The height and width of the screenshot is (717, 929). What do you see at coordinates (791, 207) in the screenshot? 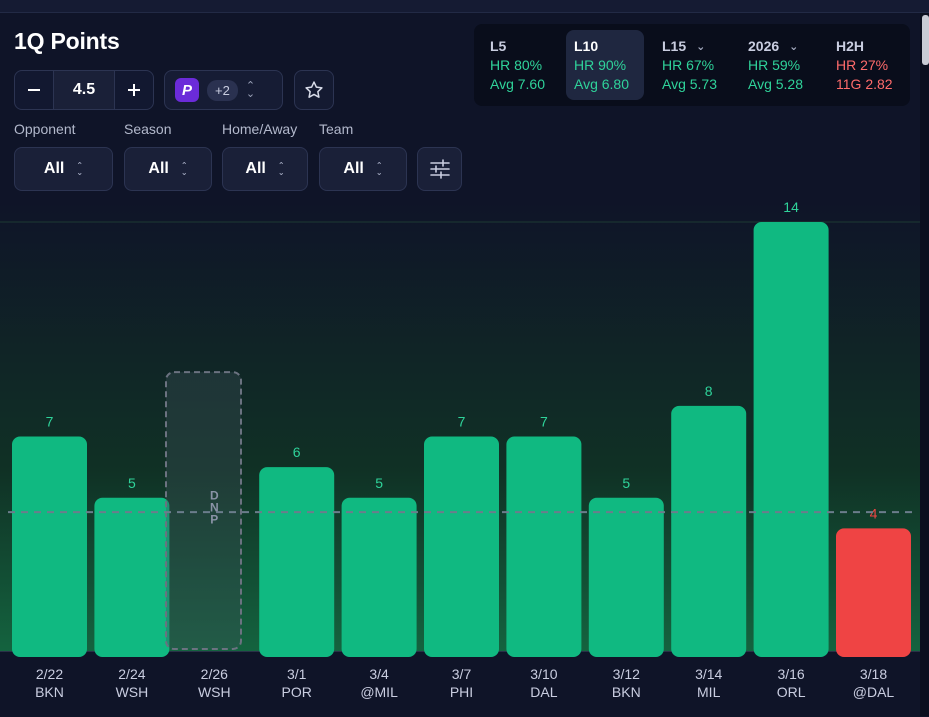
I see `bar-value-label: 14` at bounding box center [791, 207].